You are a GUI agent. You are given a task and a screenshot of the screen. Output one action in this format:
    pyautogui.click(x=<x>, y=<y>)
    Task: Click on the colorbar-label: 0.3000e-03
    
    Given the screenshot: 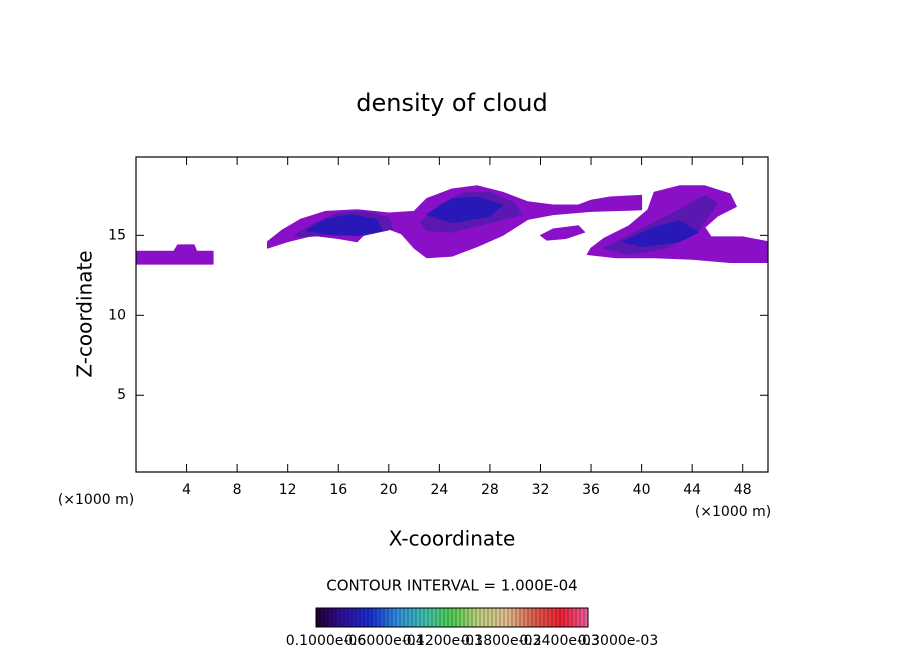 What is the action you would take?
    pyautogui.click(x=618, y=641)
    